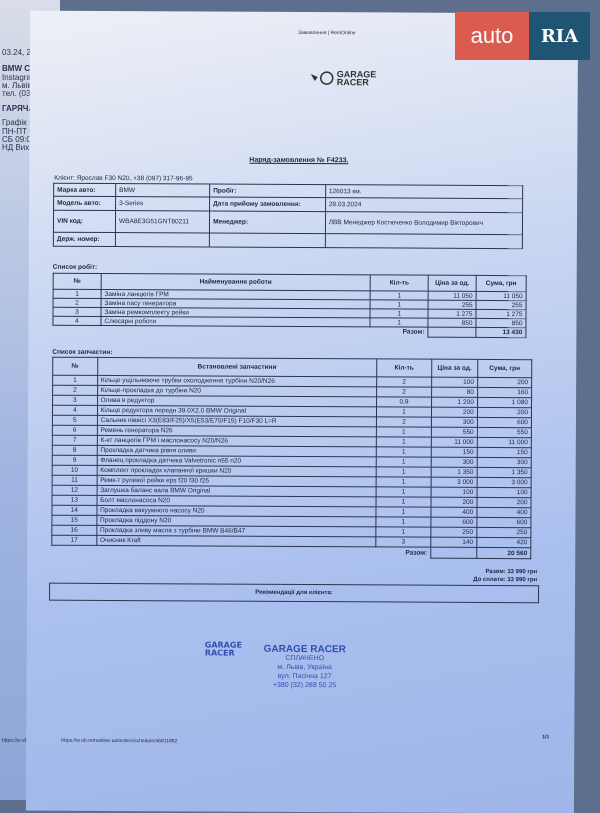 This screenshot has width=600, height=813. What do you see at coordinates (522, 36) in the screenshot?
I see `autoria-watermark: auto RIA` at bounding box center [522, 36].